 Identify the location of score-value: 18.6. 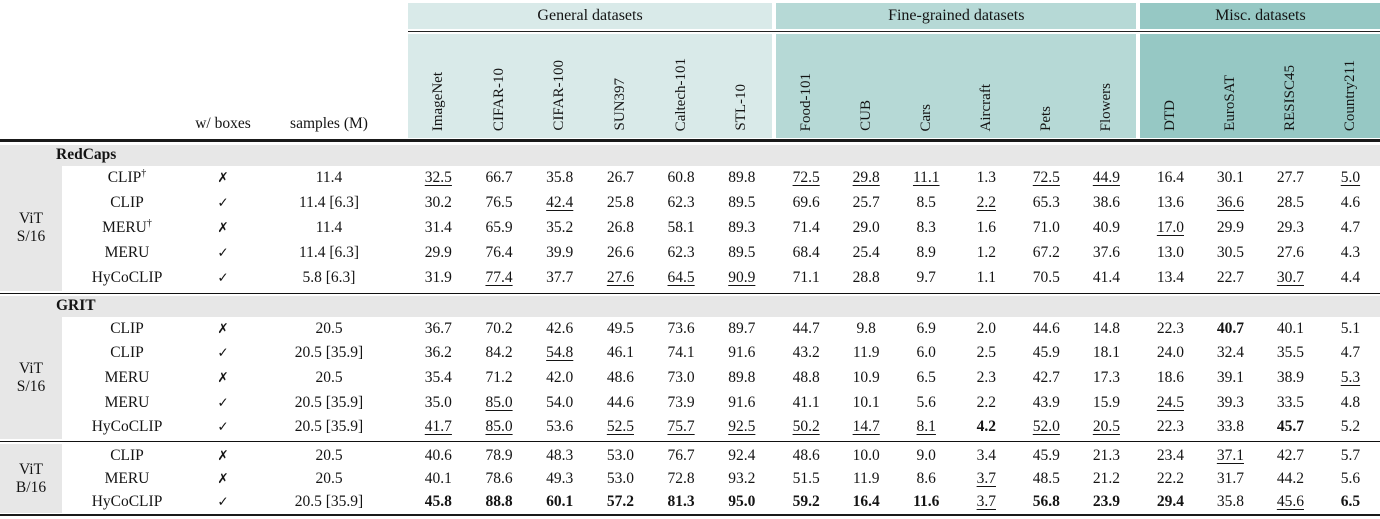
(1170, 377).